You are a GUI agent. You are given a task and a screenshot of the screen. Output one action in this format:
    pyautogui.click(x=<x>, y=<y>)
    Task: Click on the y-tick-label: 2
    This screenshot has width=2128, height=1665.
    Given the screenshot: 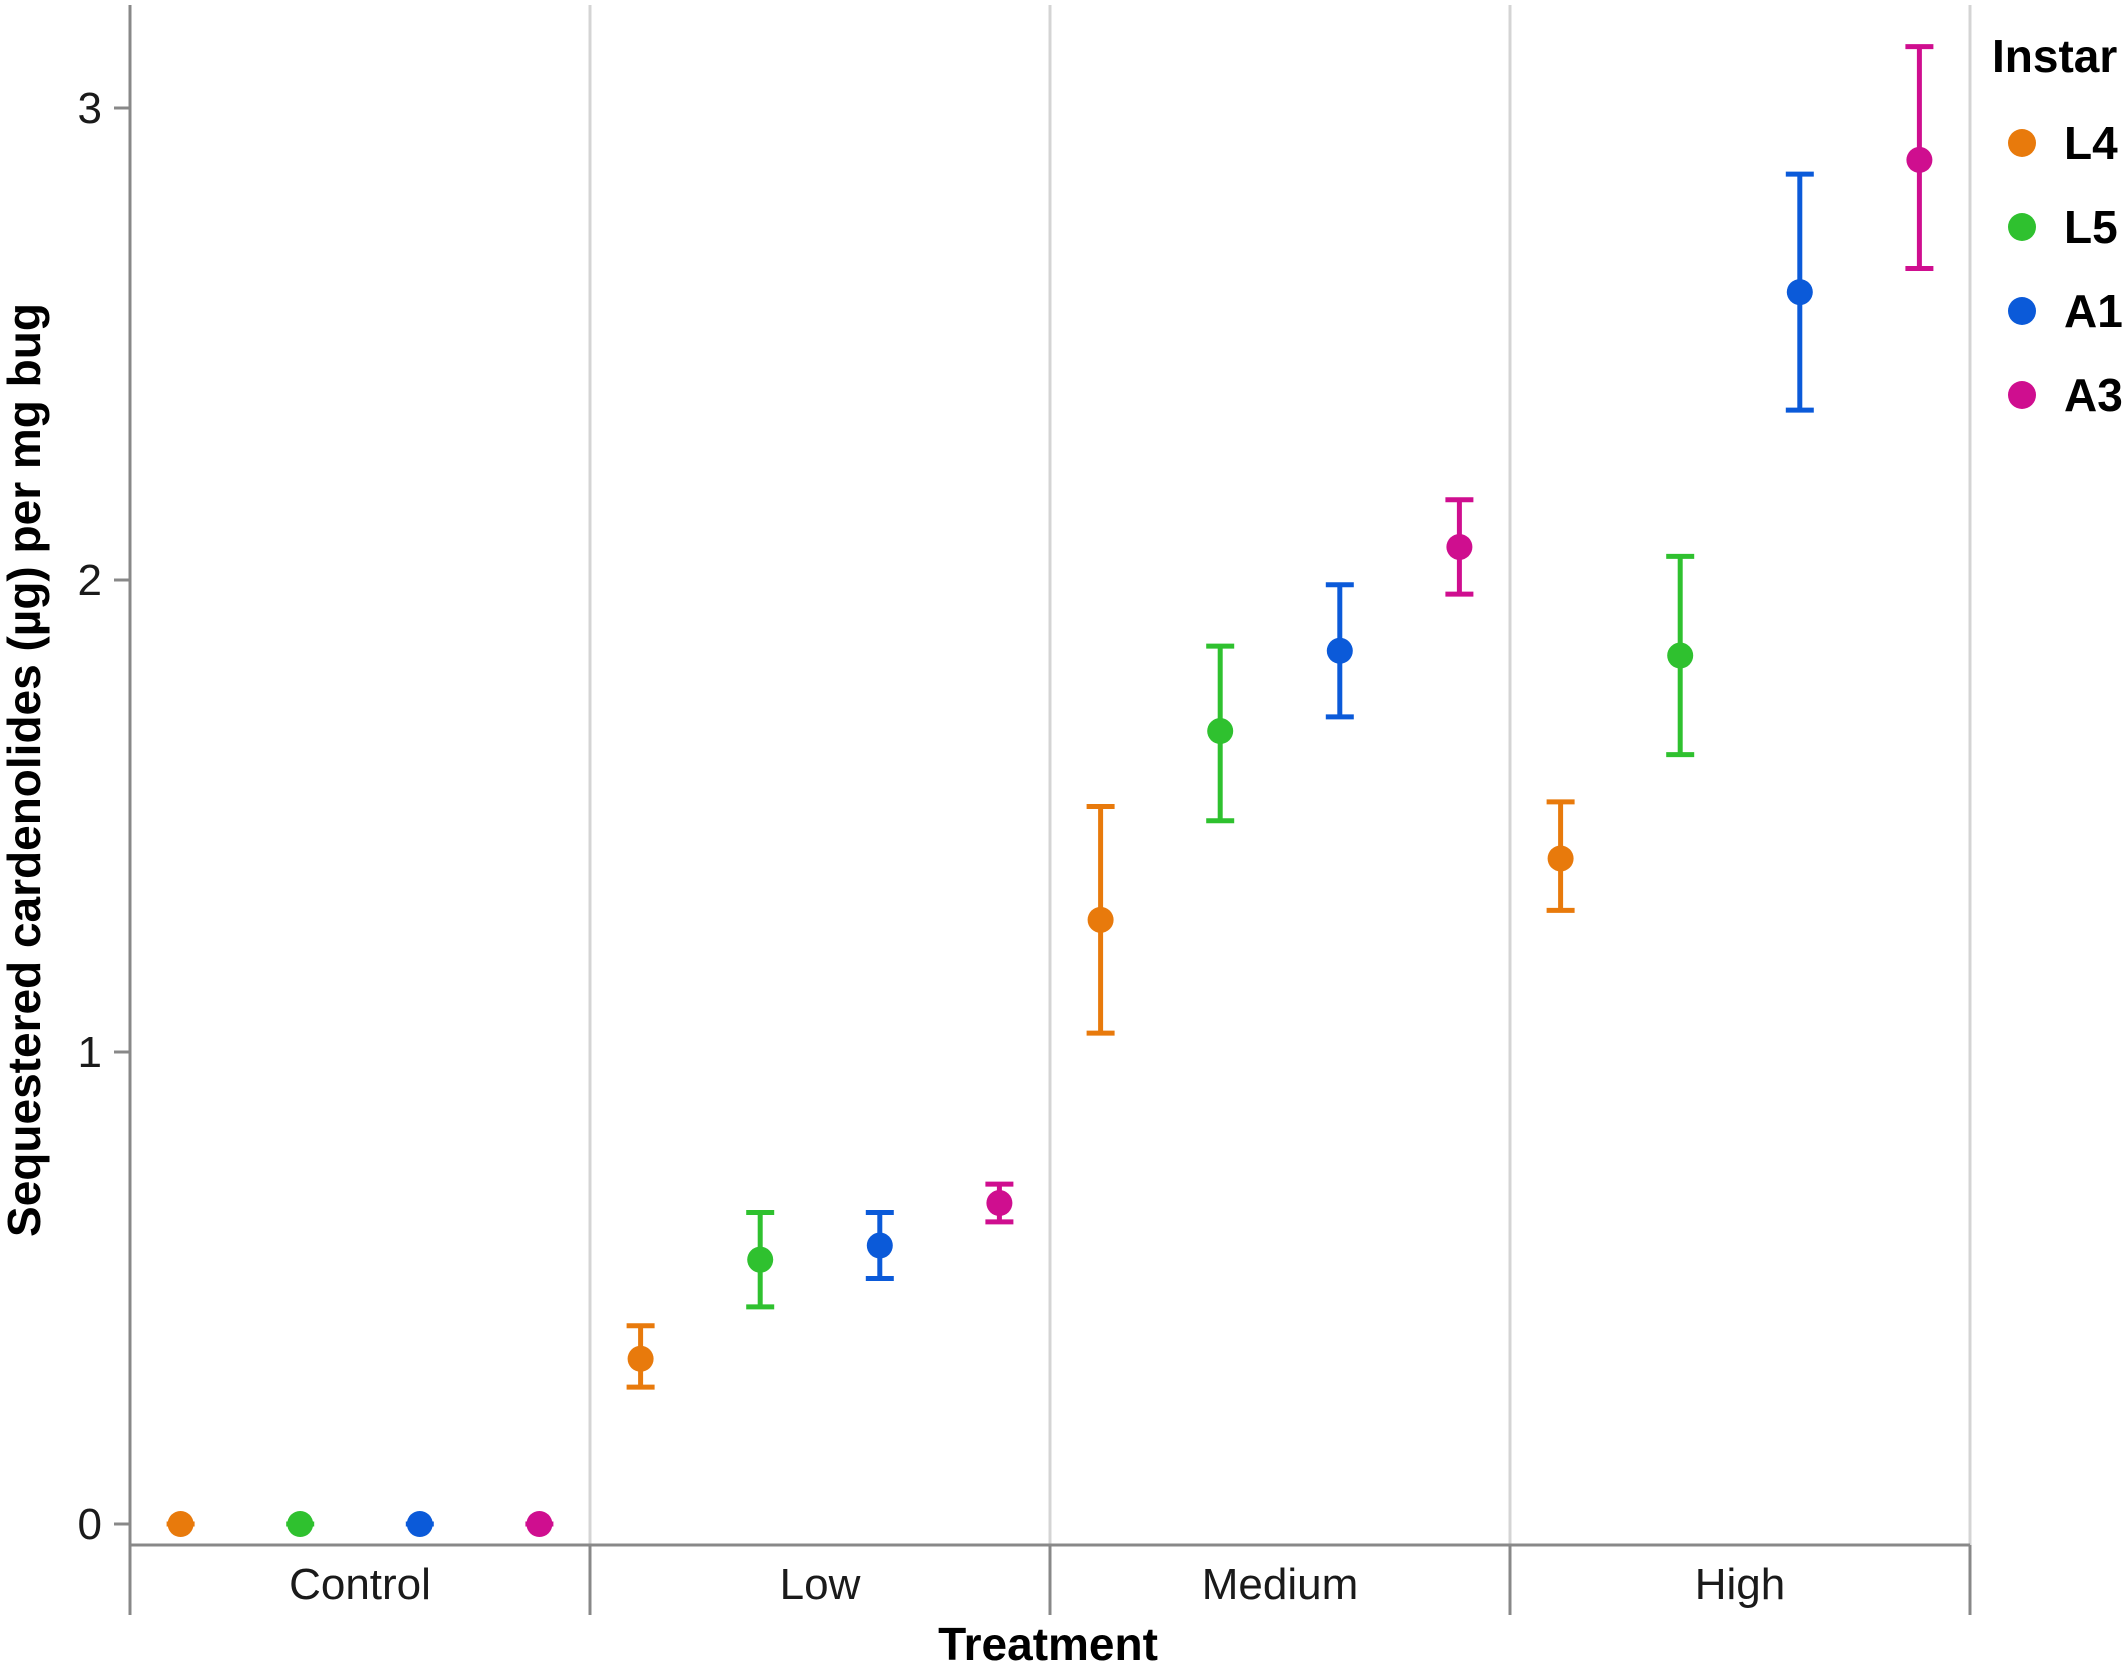 What is the action you would take?
    pyautogui.click(x=90, y=580)
    